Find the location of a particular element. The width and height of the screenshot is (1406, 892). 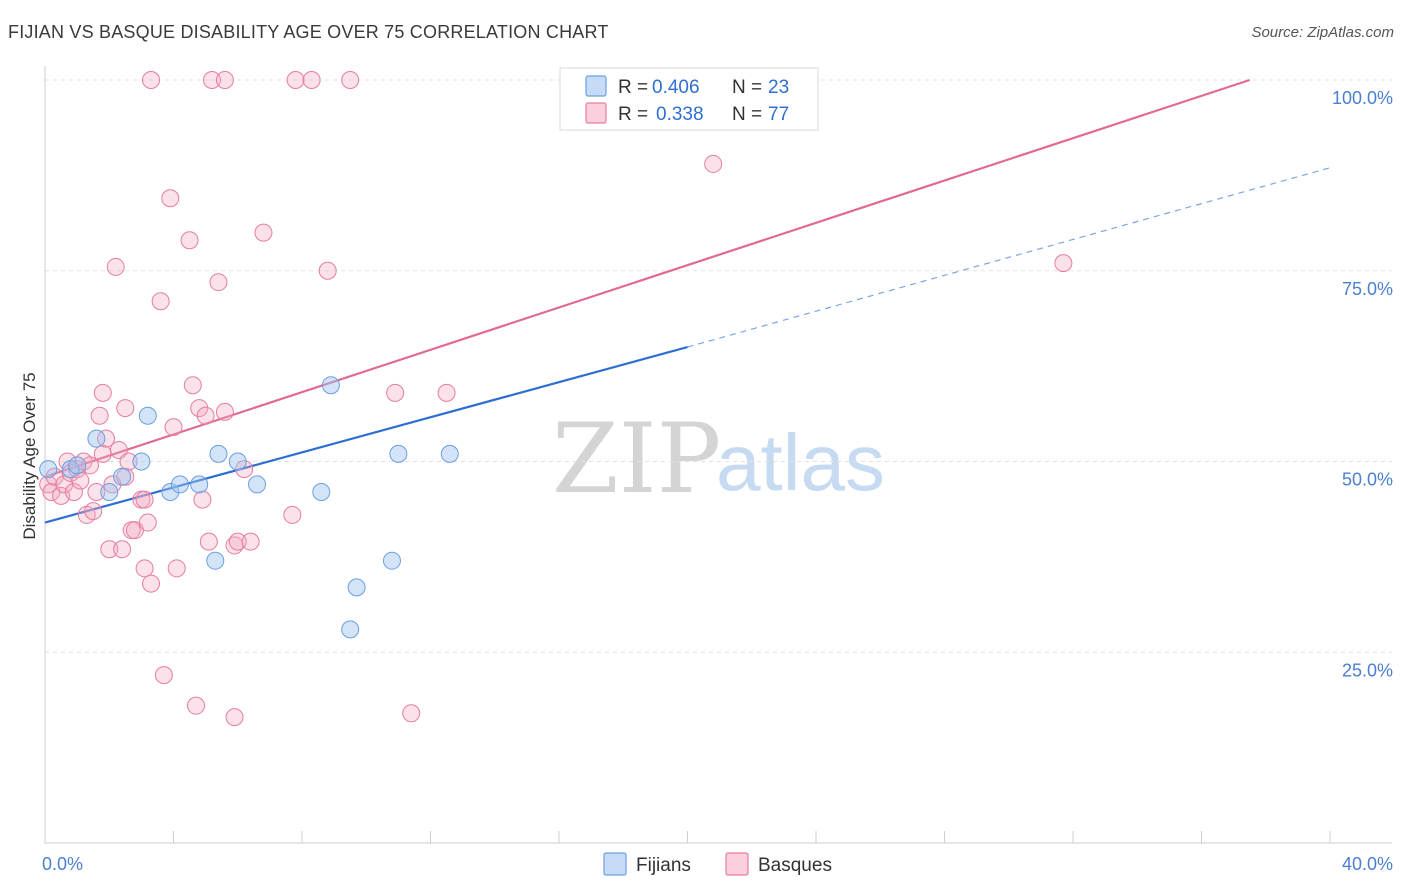

bottom-legend-label-fijians: Fijians is located at coordinates (663, 865).